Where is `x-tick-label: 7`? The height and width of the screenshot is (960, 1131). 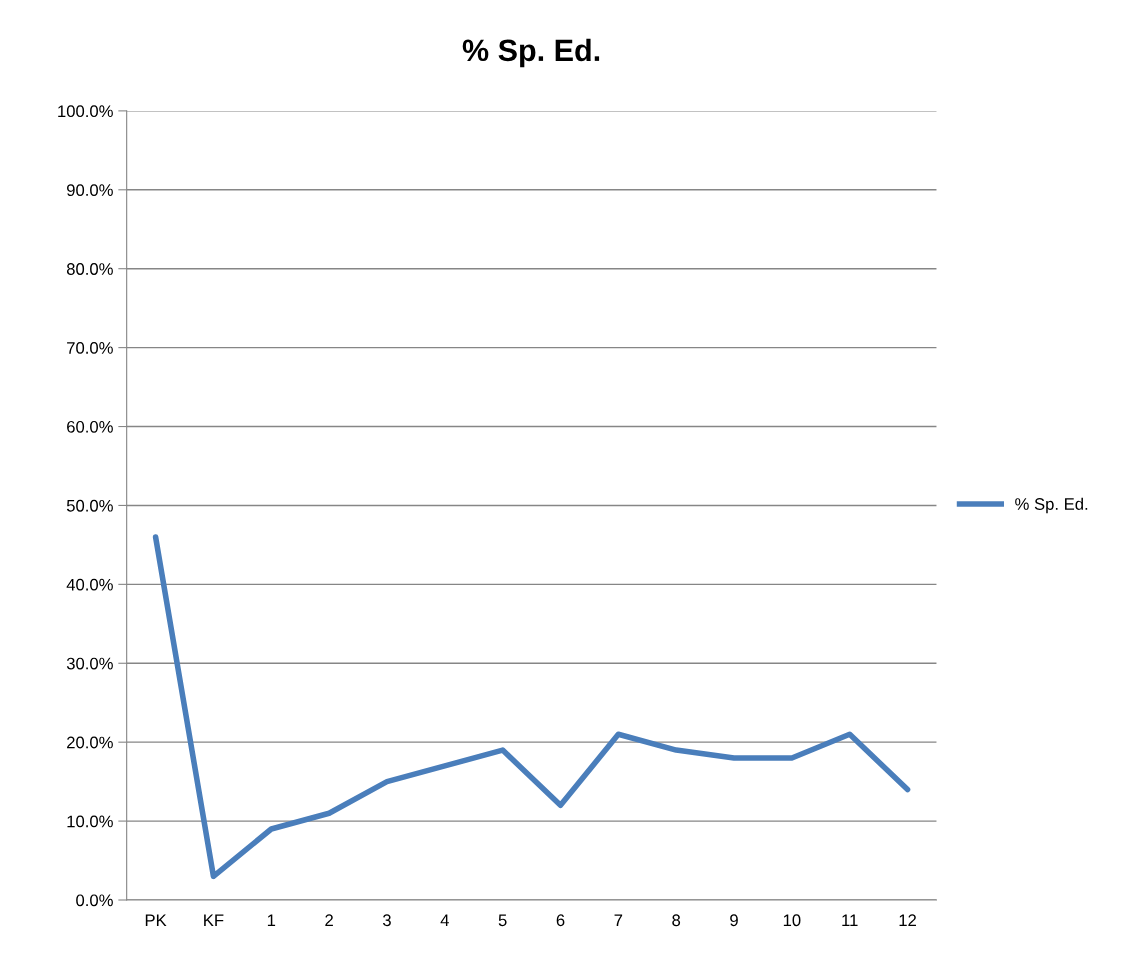 x-tick-label: 7 is located at coordinates (618, 920).